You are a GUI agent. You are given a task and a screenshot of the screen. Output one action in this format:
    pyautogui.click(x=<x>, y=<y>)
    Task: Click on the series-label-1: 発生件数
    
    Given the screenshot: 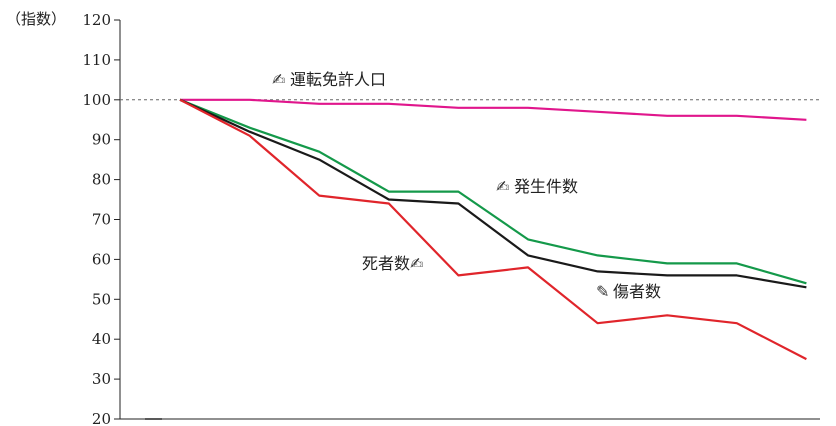 What is the action you would take?
    pyautogui.click(x=546, y=186)
    